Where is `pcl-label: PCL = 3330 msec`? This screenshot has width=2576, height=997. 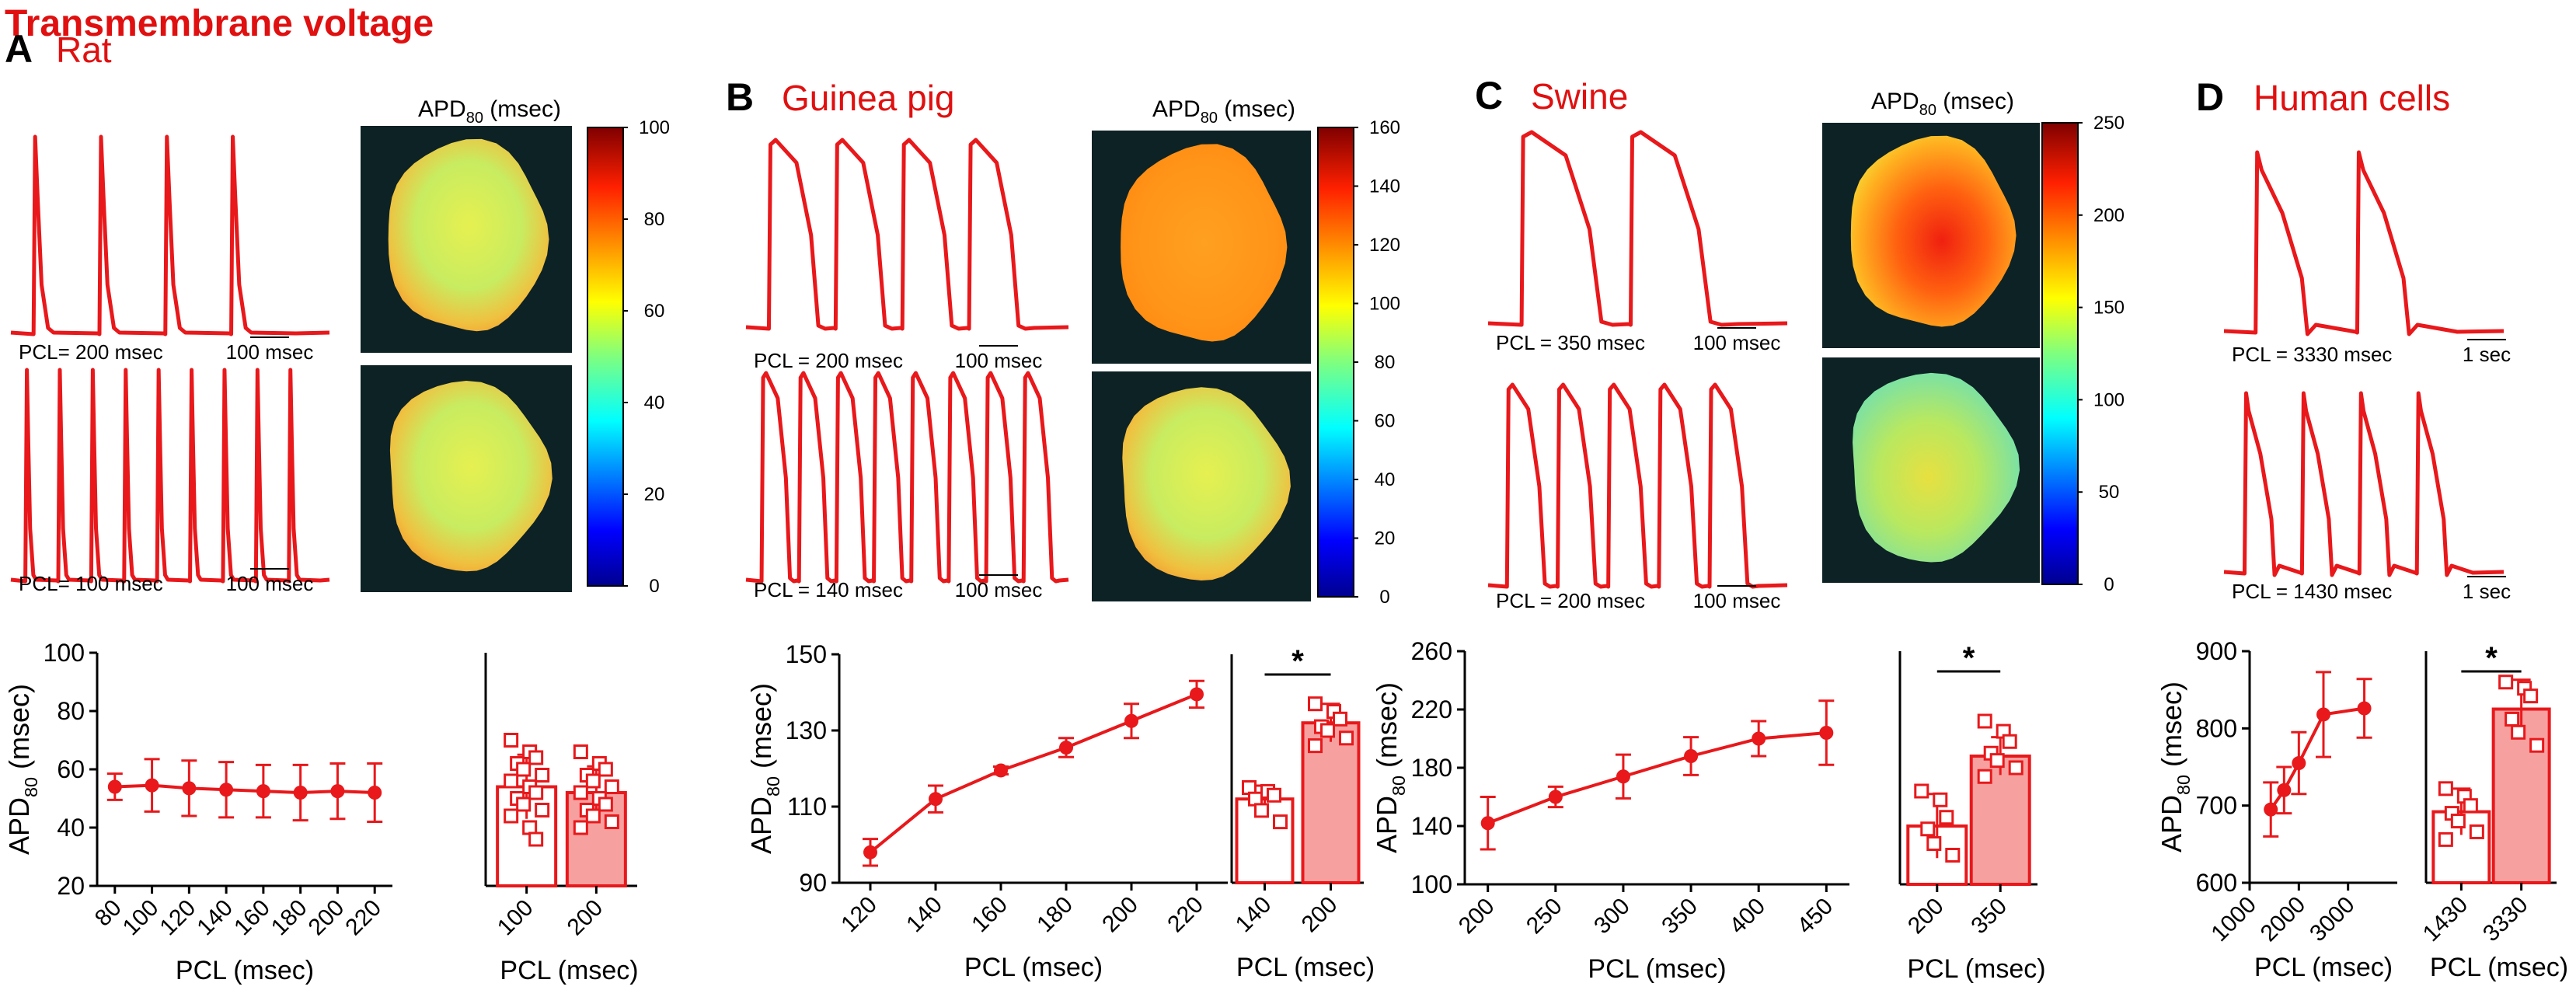
pcl-label: PCL = 3330 msec is located at coordinates (2312, 354).